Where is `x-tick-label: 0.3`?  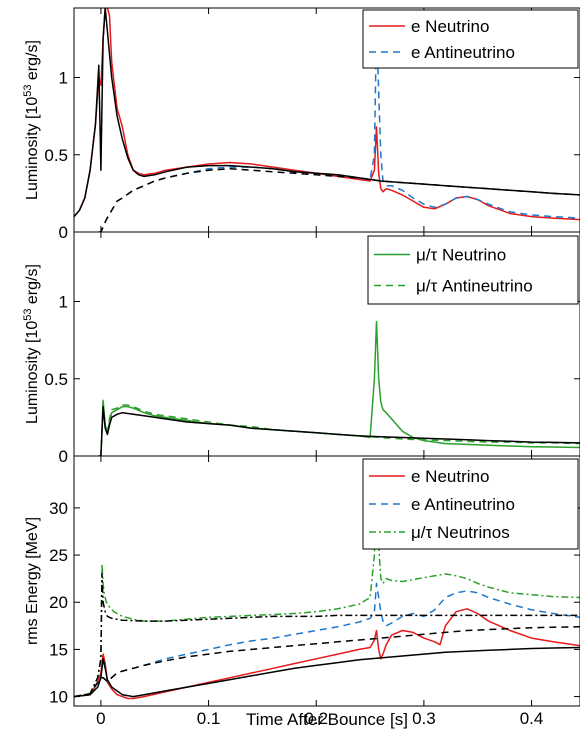 x-tick-label: 0.3 is located at coordinates (424, 718).